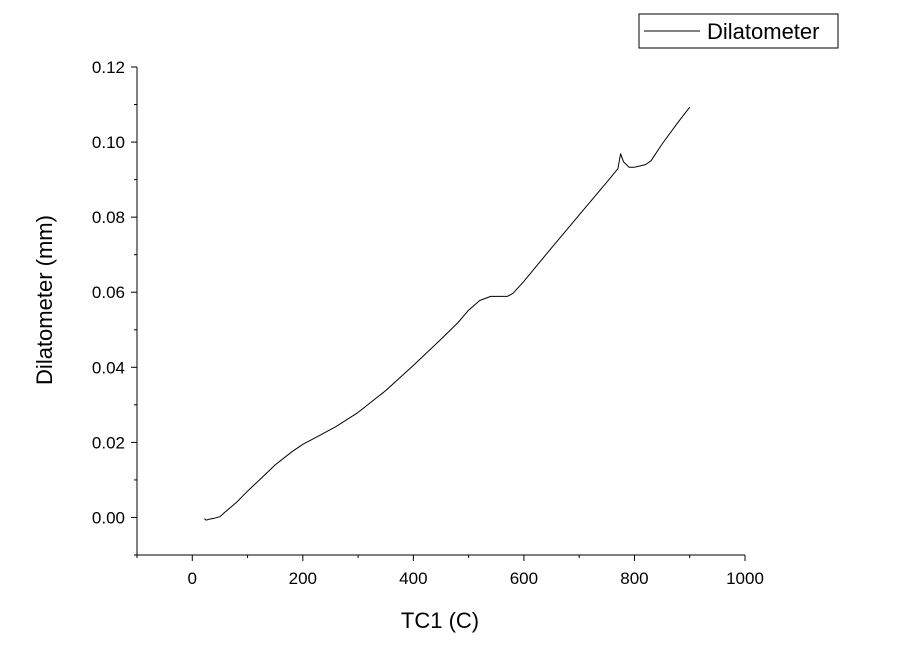 This screenshot has height=656, width=900. What do you see at coordinates (108, 442) in the screenshot?
I see `y-tick-label: 0.02` at bounding box center [108, 442].